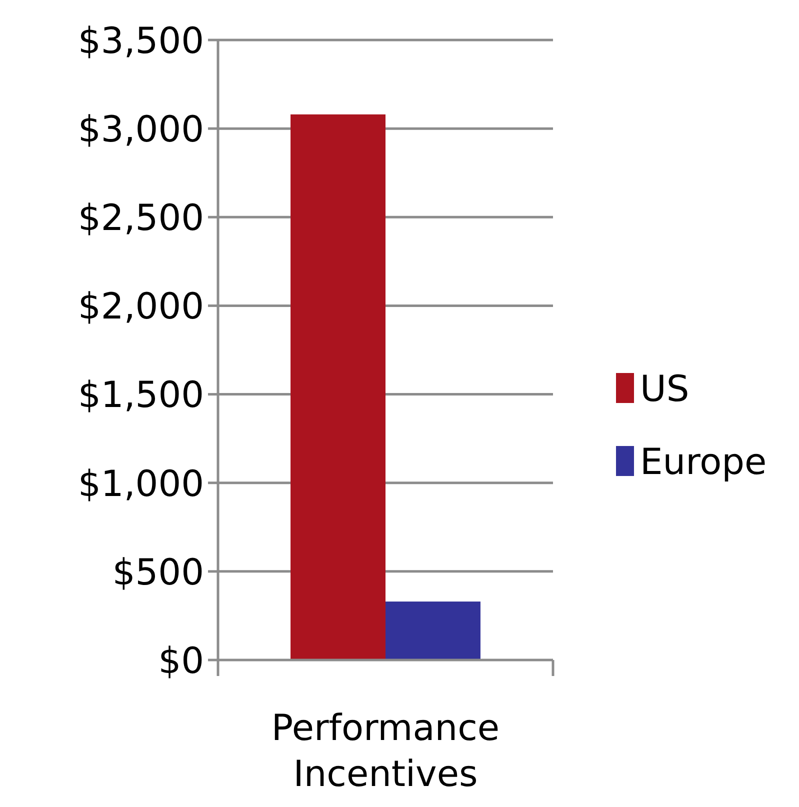 This screenshot has width=799, height=807. I want to click on legend-label: Europe, so click(703, 462).